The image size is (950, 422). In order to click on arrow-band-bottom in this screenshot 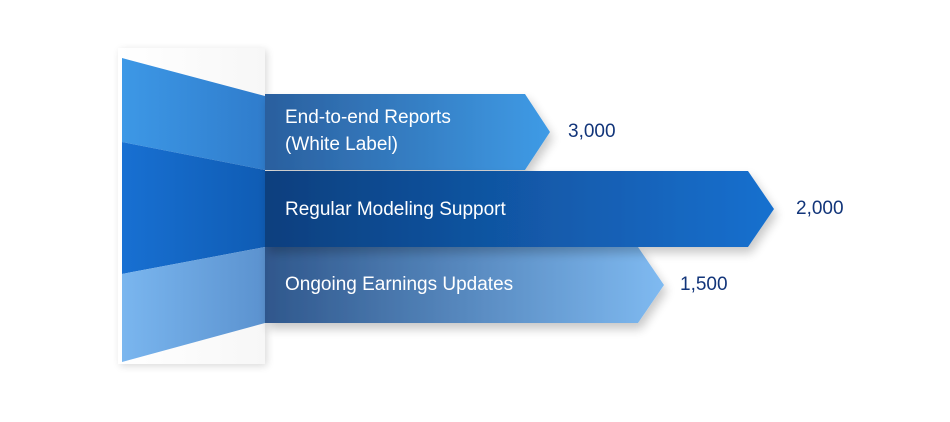, I will do `click(464, 285)`.